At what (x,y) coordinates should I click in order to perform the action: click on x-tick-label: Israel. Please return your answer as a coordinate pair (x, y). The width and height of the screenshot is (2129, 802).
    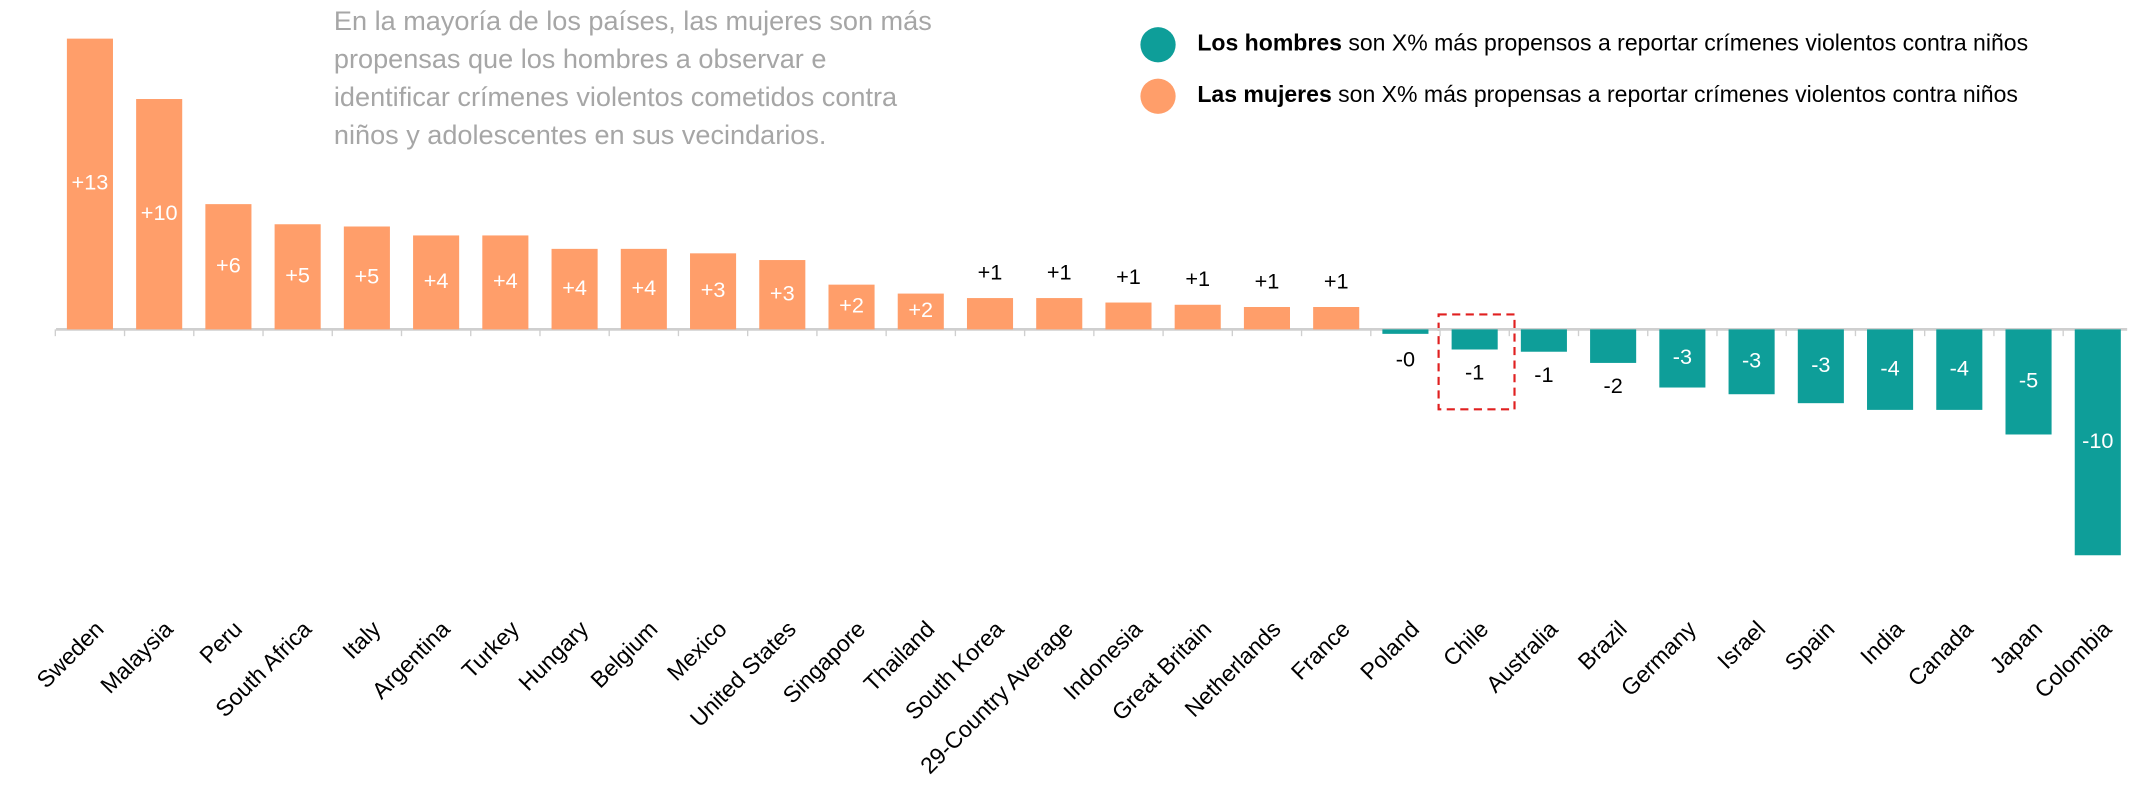
    Looking at the image, I should click on (1741, 645).